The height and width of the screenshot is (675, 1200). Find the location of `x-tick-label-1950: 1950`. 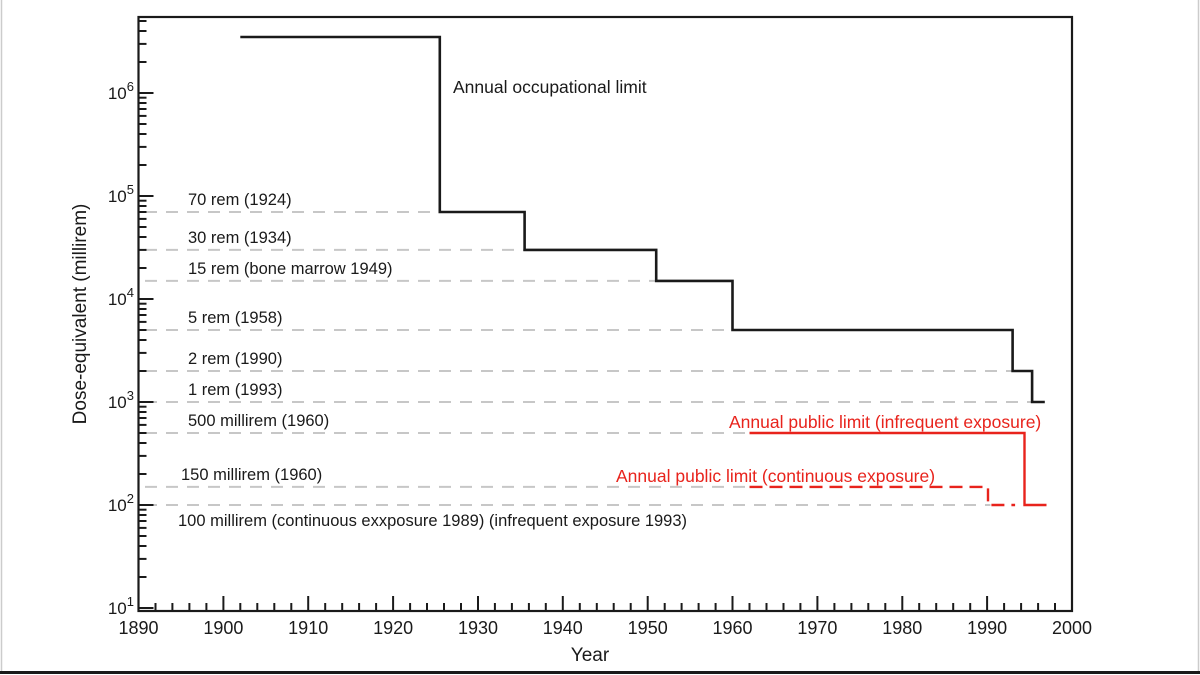

x-tick-label-1950: 1950 is located at coordinates (648, 628).